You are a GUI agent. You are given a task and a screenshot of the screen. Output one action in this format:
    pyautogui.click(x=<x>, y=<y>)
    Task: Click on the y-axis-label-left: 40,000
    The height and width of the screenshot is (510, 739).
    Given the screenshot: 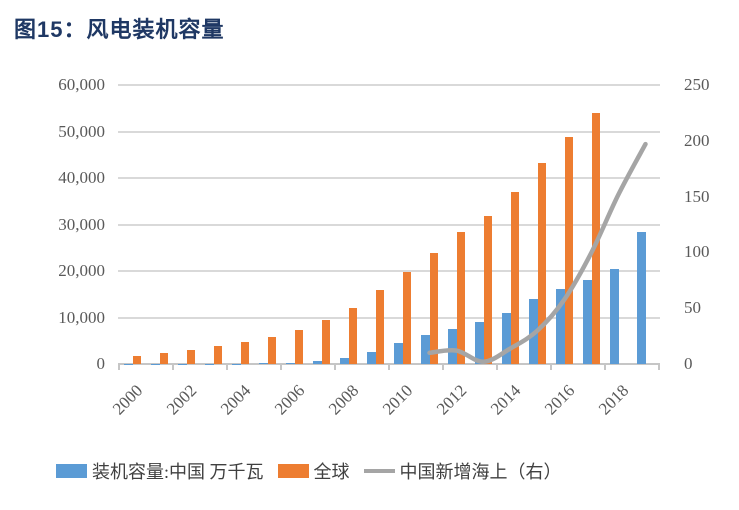 What is the action you would take?
    pyautogui.click(x=81, y=177)
    